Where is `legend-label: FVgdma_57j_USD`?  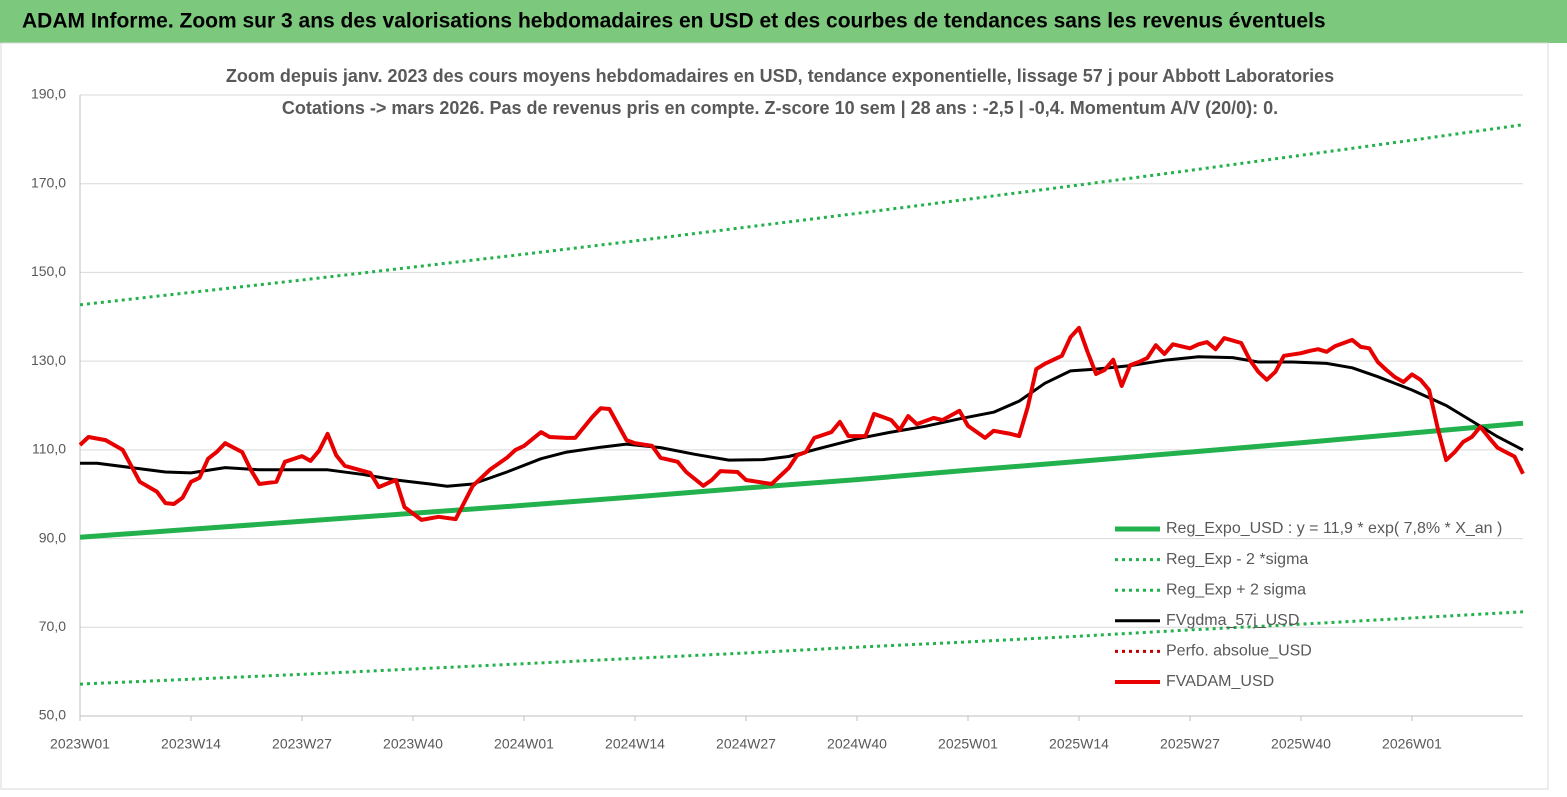
legend-label: FVgdma_57j_USD is located at coordinates (1232, 620).